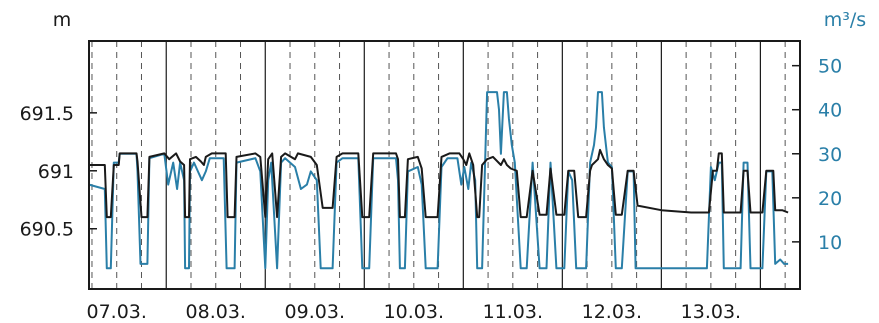  I want to click on left-tick-label: 691.5, so click(47, 114).